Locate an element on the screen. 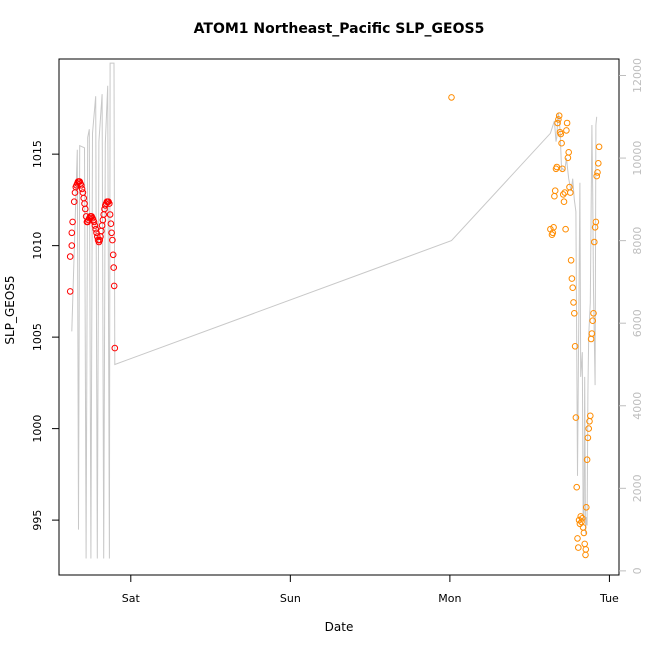 The image size is (650, 654). y2-tick-label: 0 is located at coordinates (637, 570).